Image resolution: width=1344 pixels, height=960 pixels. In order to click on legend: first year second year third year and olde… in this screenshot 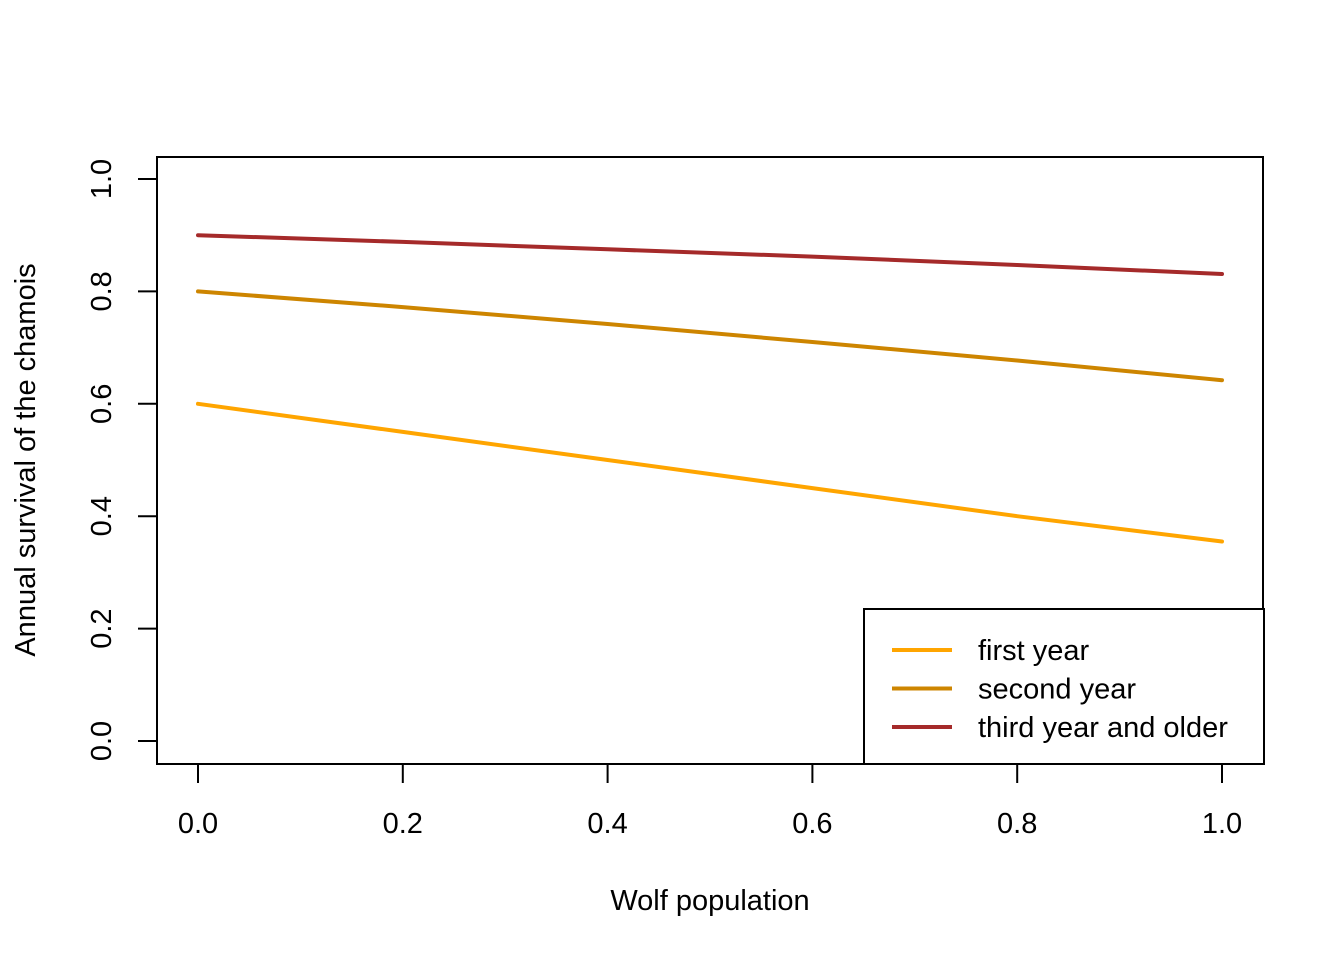, I will do `click(1064, 686)`.